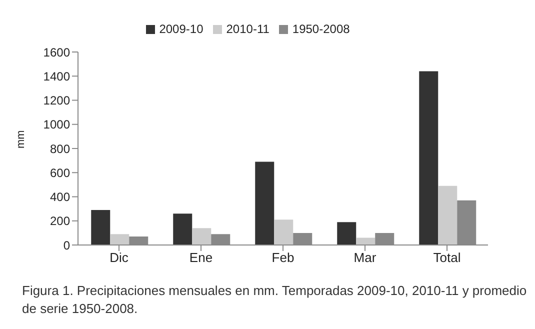  Describe the element at coordinates (447, 258) in the screenshot. I see `x-tick-label: Total` at that location.